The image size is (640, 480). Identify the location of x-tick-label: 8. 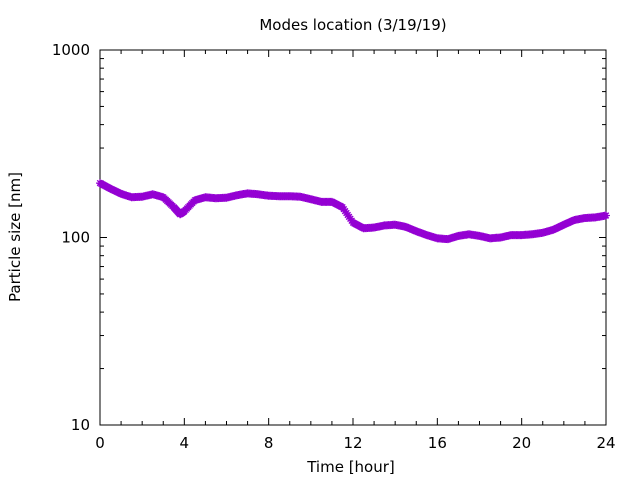
(269, 443).